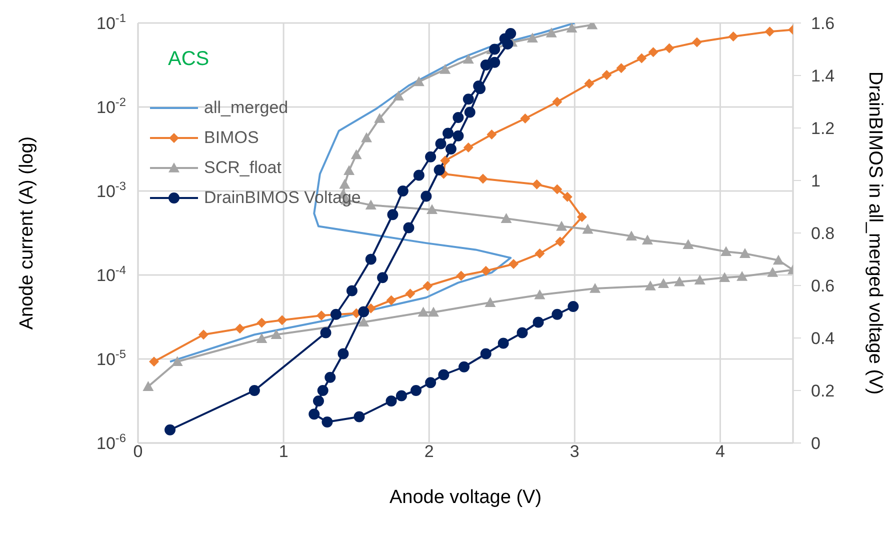  I want to click on annotation: ACS, so click(189, 59).